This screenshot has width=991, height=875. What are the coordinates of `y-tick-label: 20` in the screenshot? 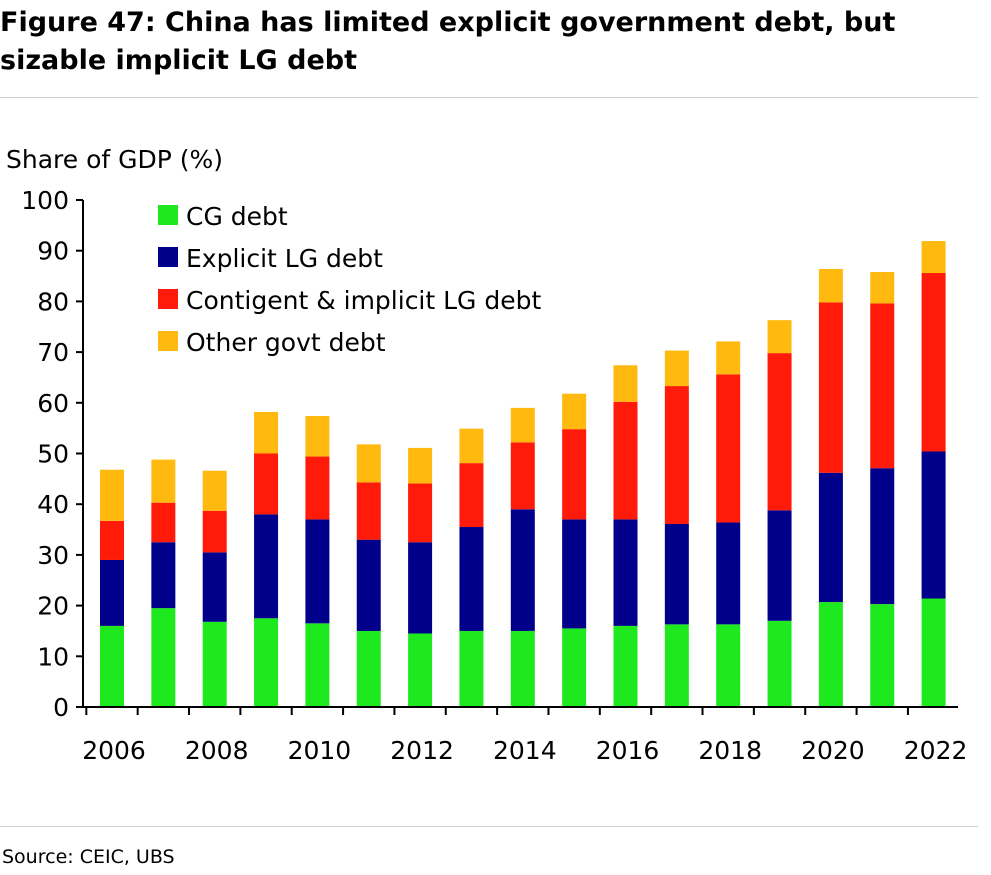 It's located at (53, 606).